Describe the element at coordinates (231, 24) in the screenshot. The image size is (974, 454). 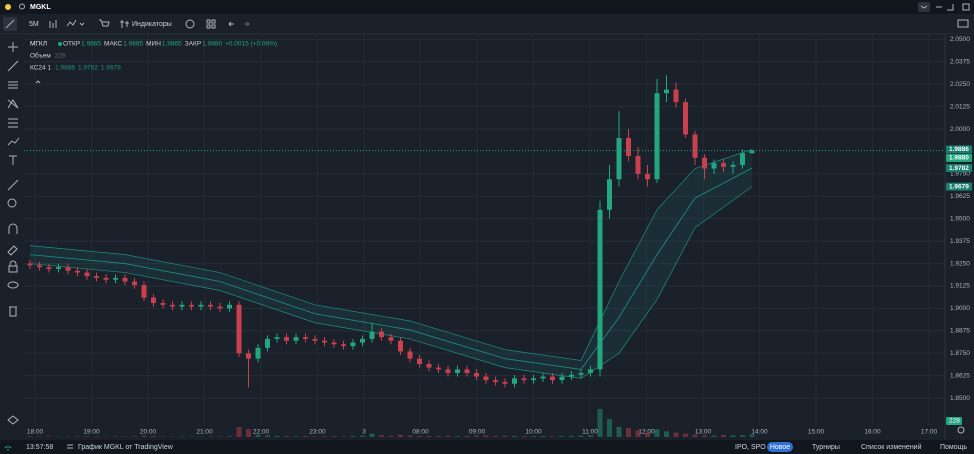
I see `undo-icon` at that location.